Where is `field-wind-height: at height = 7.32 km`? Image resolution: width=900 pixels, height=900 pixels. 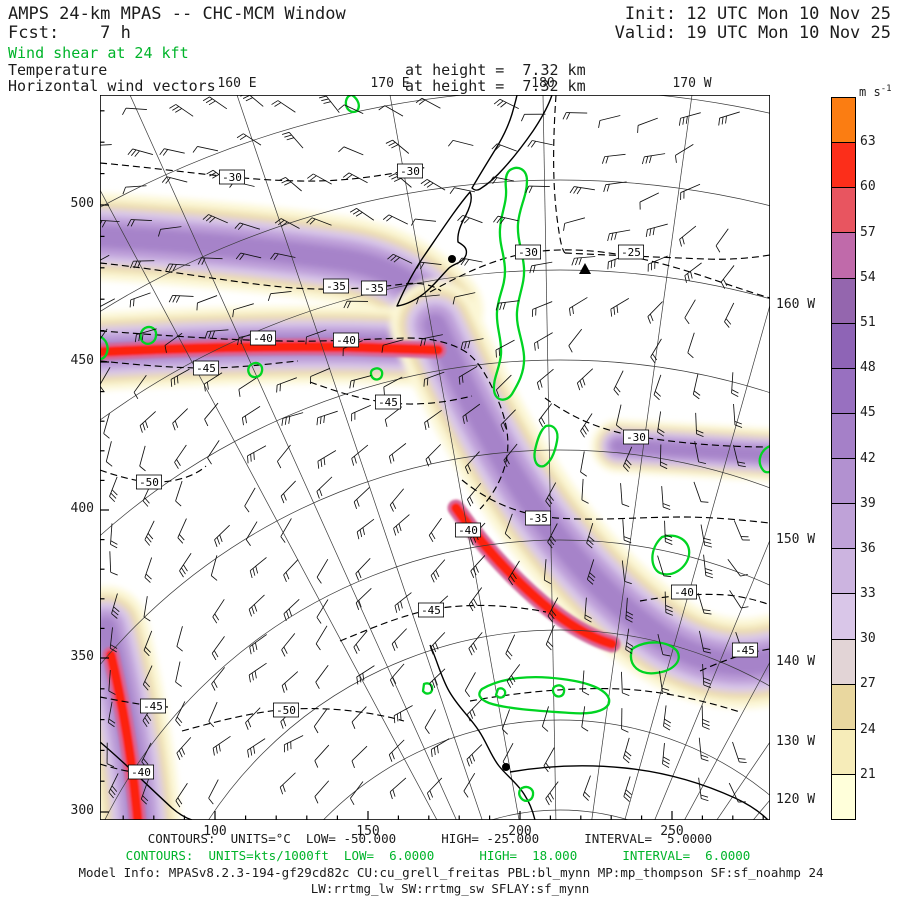 field-wind-height: at height = 7.32 km is located at coordinates (495, 86).